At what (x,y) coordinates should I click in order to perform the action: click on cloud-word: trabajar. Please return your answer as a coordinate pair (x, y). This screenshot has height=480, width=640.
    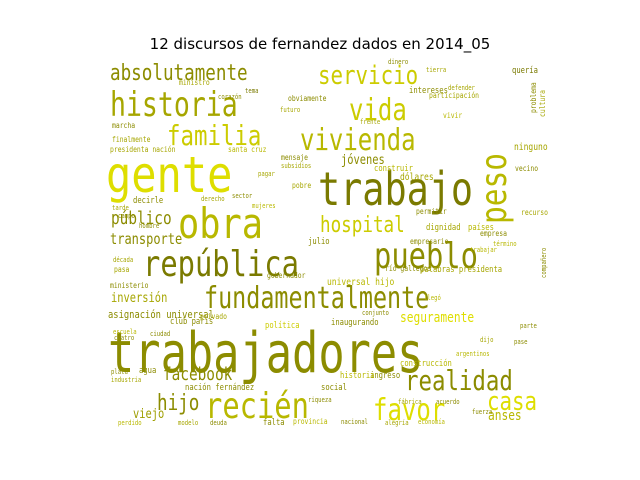
    Looking at the image, I should click on (483, 250).